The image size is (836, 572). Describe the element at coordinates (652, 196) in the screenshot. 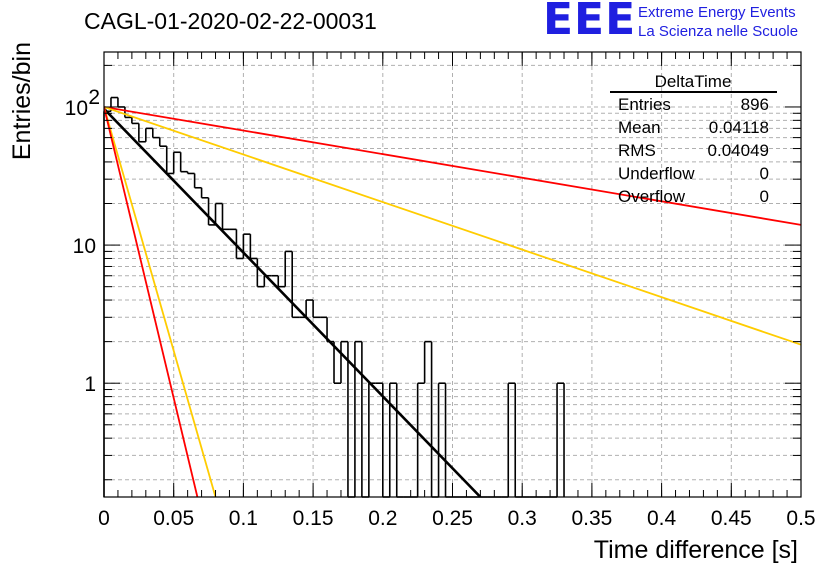

I see `stats-label-overflow: Overflow` at that location.